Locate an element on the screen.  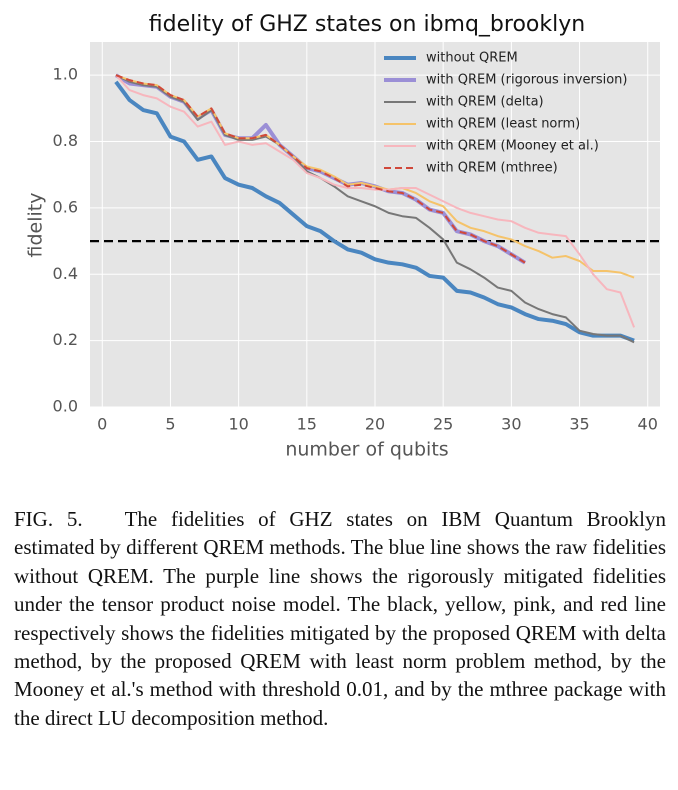
x-tick-label: 35 is located at coordinates (579, 424).